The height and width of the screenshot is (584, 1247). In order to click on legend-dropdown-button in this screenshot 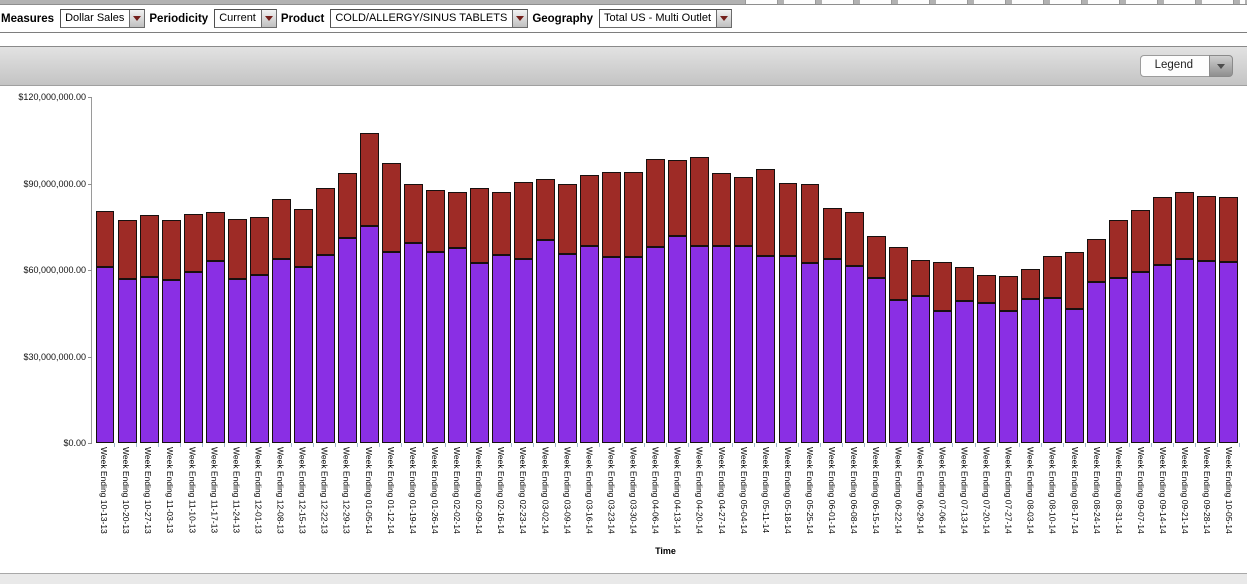, I will do `click(1221, 66)`.